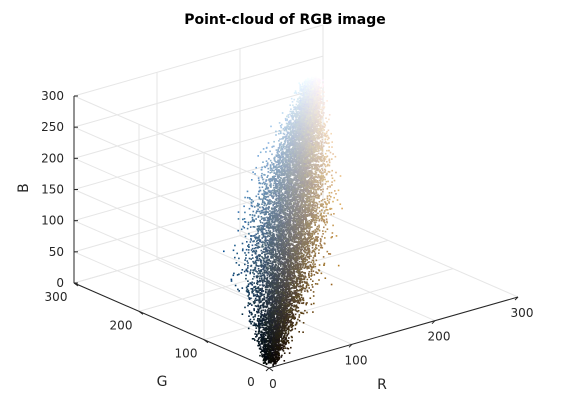 Image resolution: width=570 pixels, height=413 pixels. I want to click on y-tick-mark, so click(206, 341).